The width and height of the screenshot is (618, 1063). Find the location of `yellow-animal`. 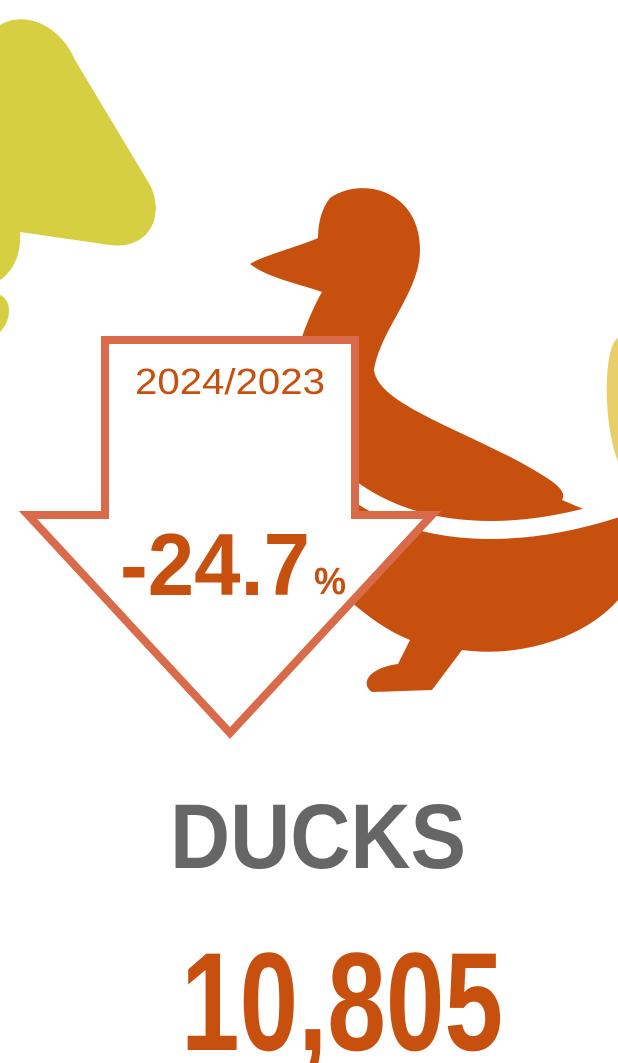

yellow-animal is located at coordinates (78, 150).